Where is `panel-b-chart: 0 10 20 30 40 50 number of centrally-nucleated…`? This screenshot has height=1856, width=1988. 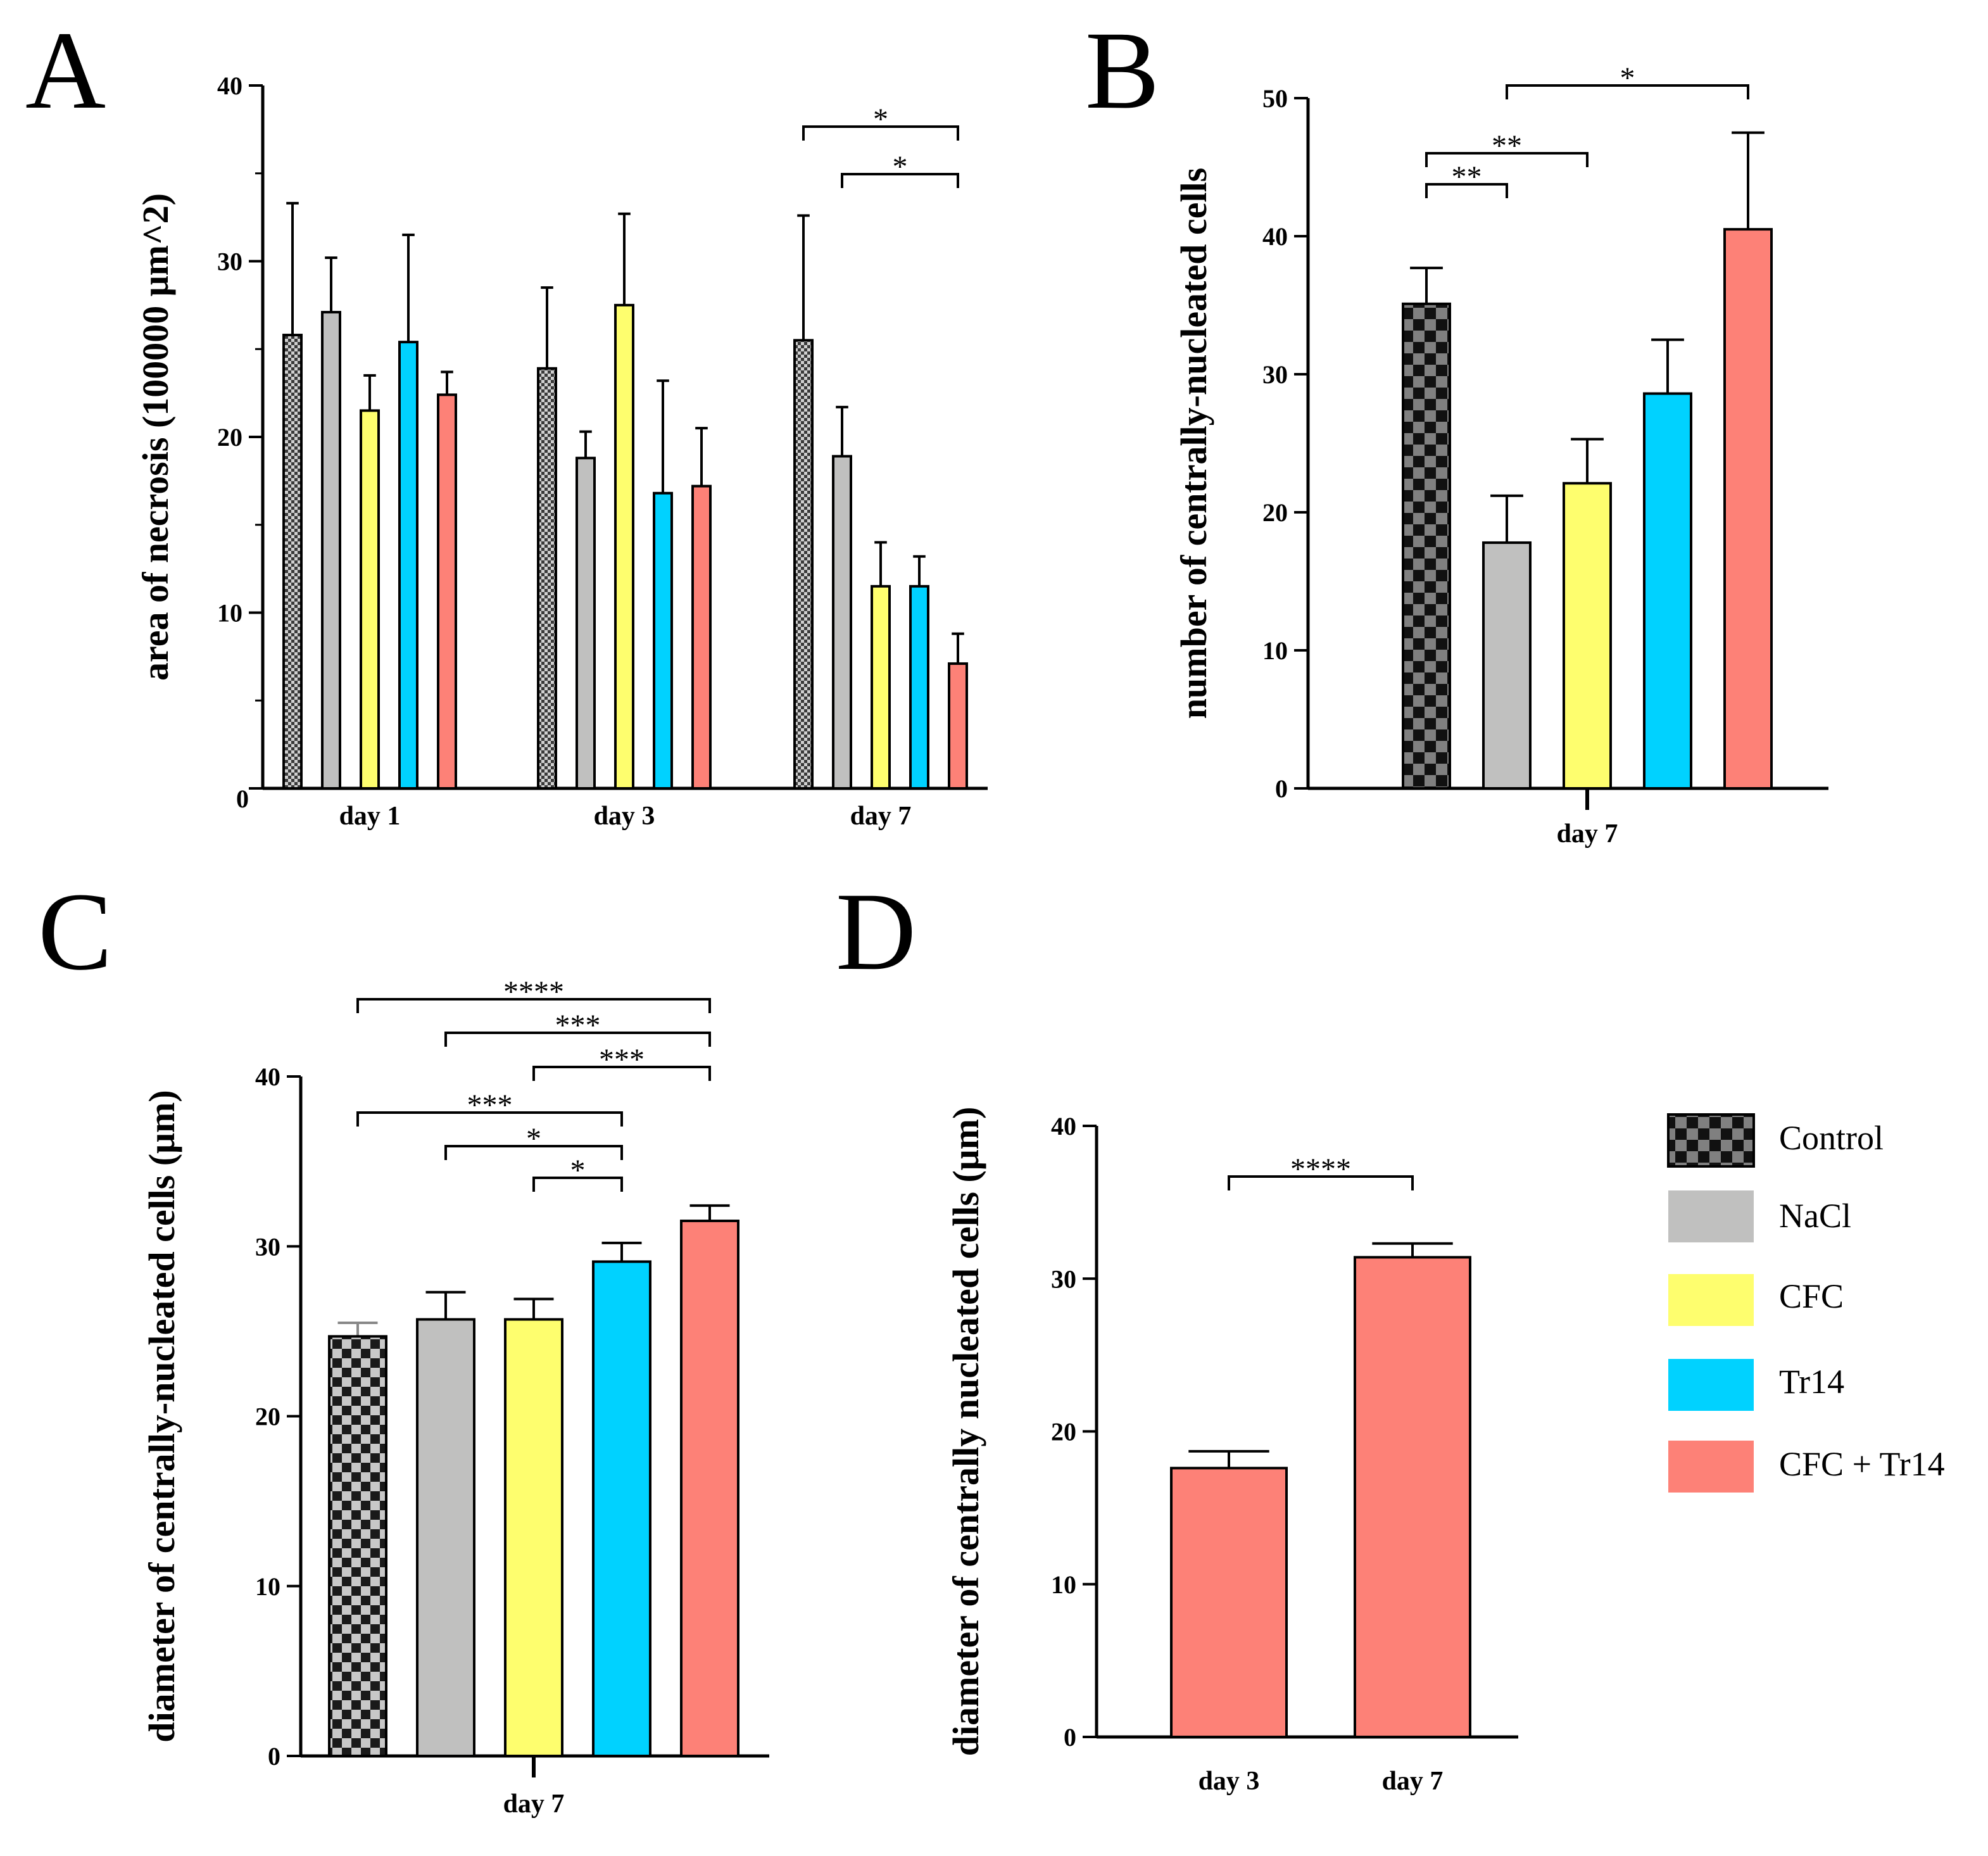
panel-b-chart: 0 10 20 30 40 50 number of centrally-nucleated… is located at coordinates (1500, 455).